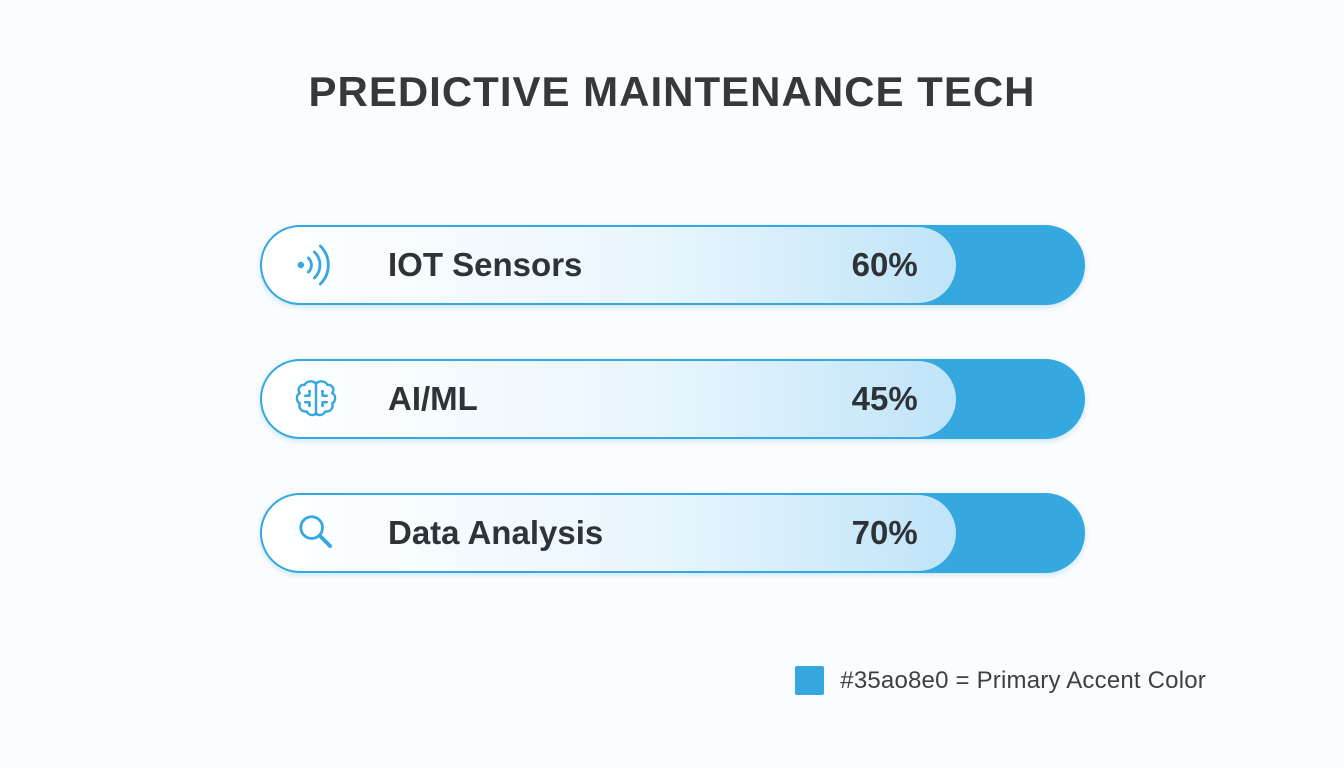 This screenshot has width=1344, height=768. I want to click on bar-label: IOT Sensors, so click(485, 264).